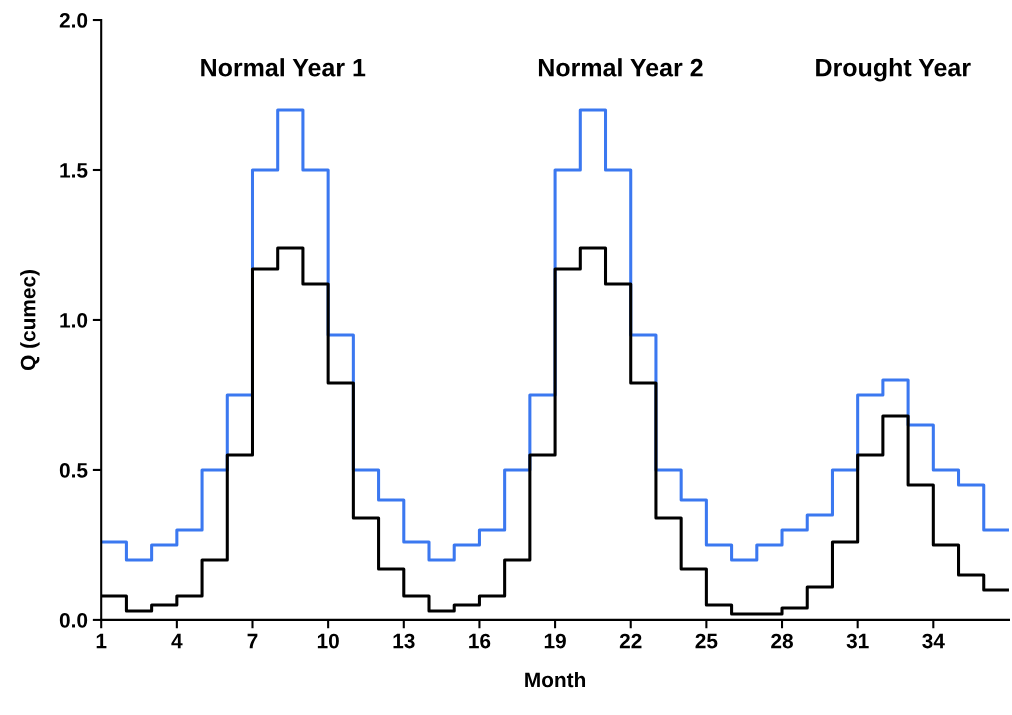 This screenshot has height=715, width=1012. Describe the element at coordinates (101, 641) in the screenshot. I see `x-tick-label: 1` at that location.